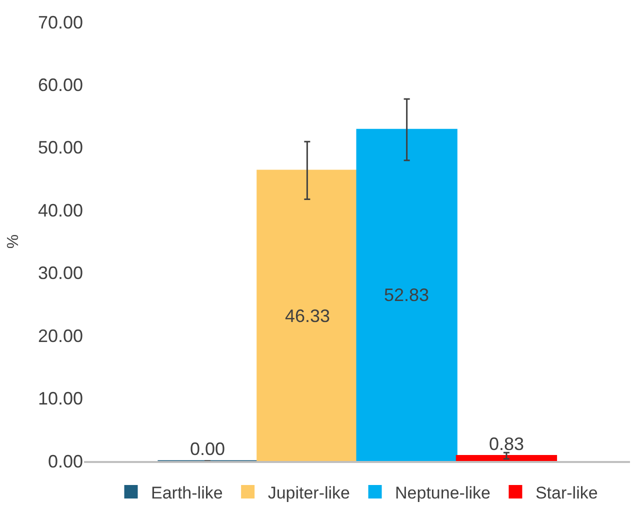  Describe the element at coordinates (60, 336) in the screenshot. I see `y-tick-label: 20.00` at that location.